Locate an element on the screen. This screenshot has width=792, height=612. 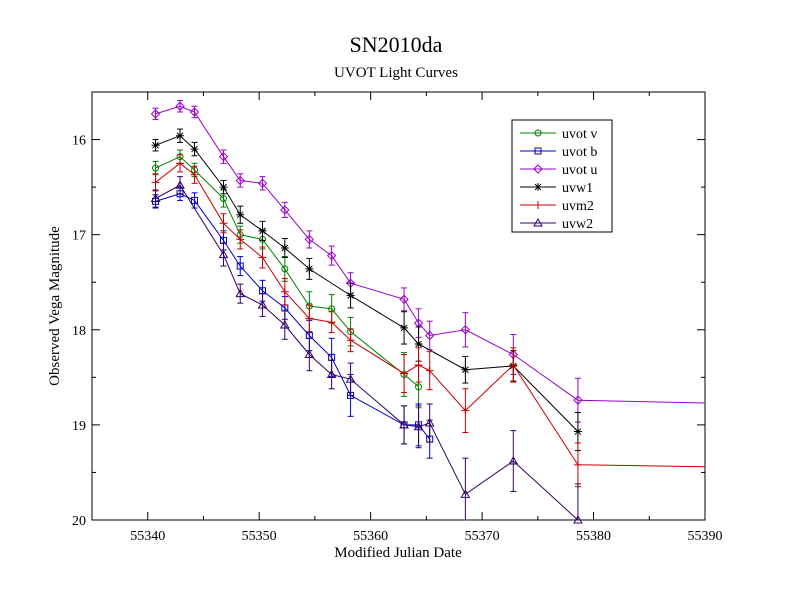
legend-marker-uvot-u is located at coordinates (538, 169).